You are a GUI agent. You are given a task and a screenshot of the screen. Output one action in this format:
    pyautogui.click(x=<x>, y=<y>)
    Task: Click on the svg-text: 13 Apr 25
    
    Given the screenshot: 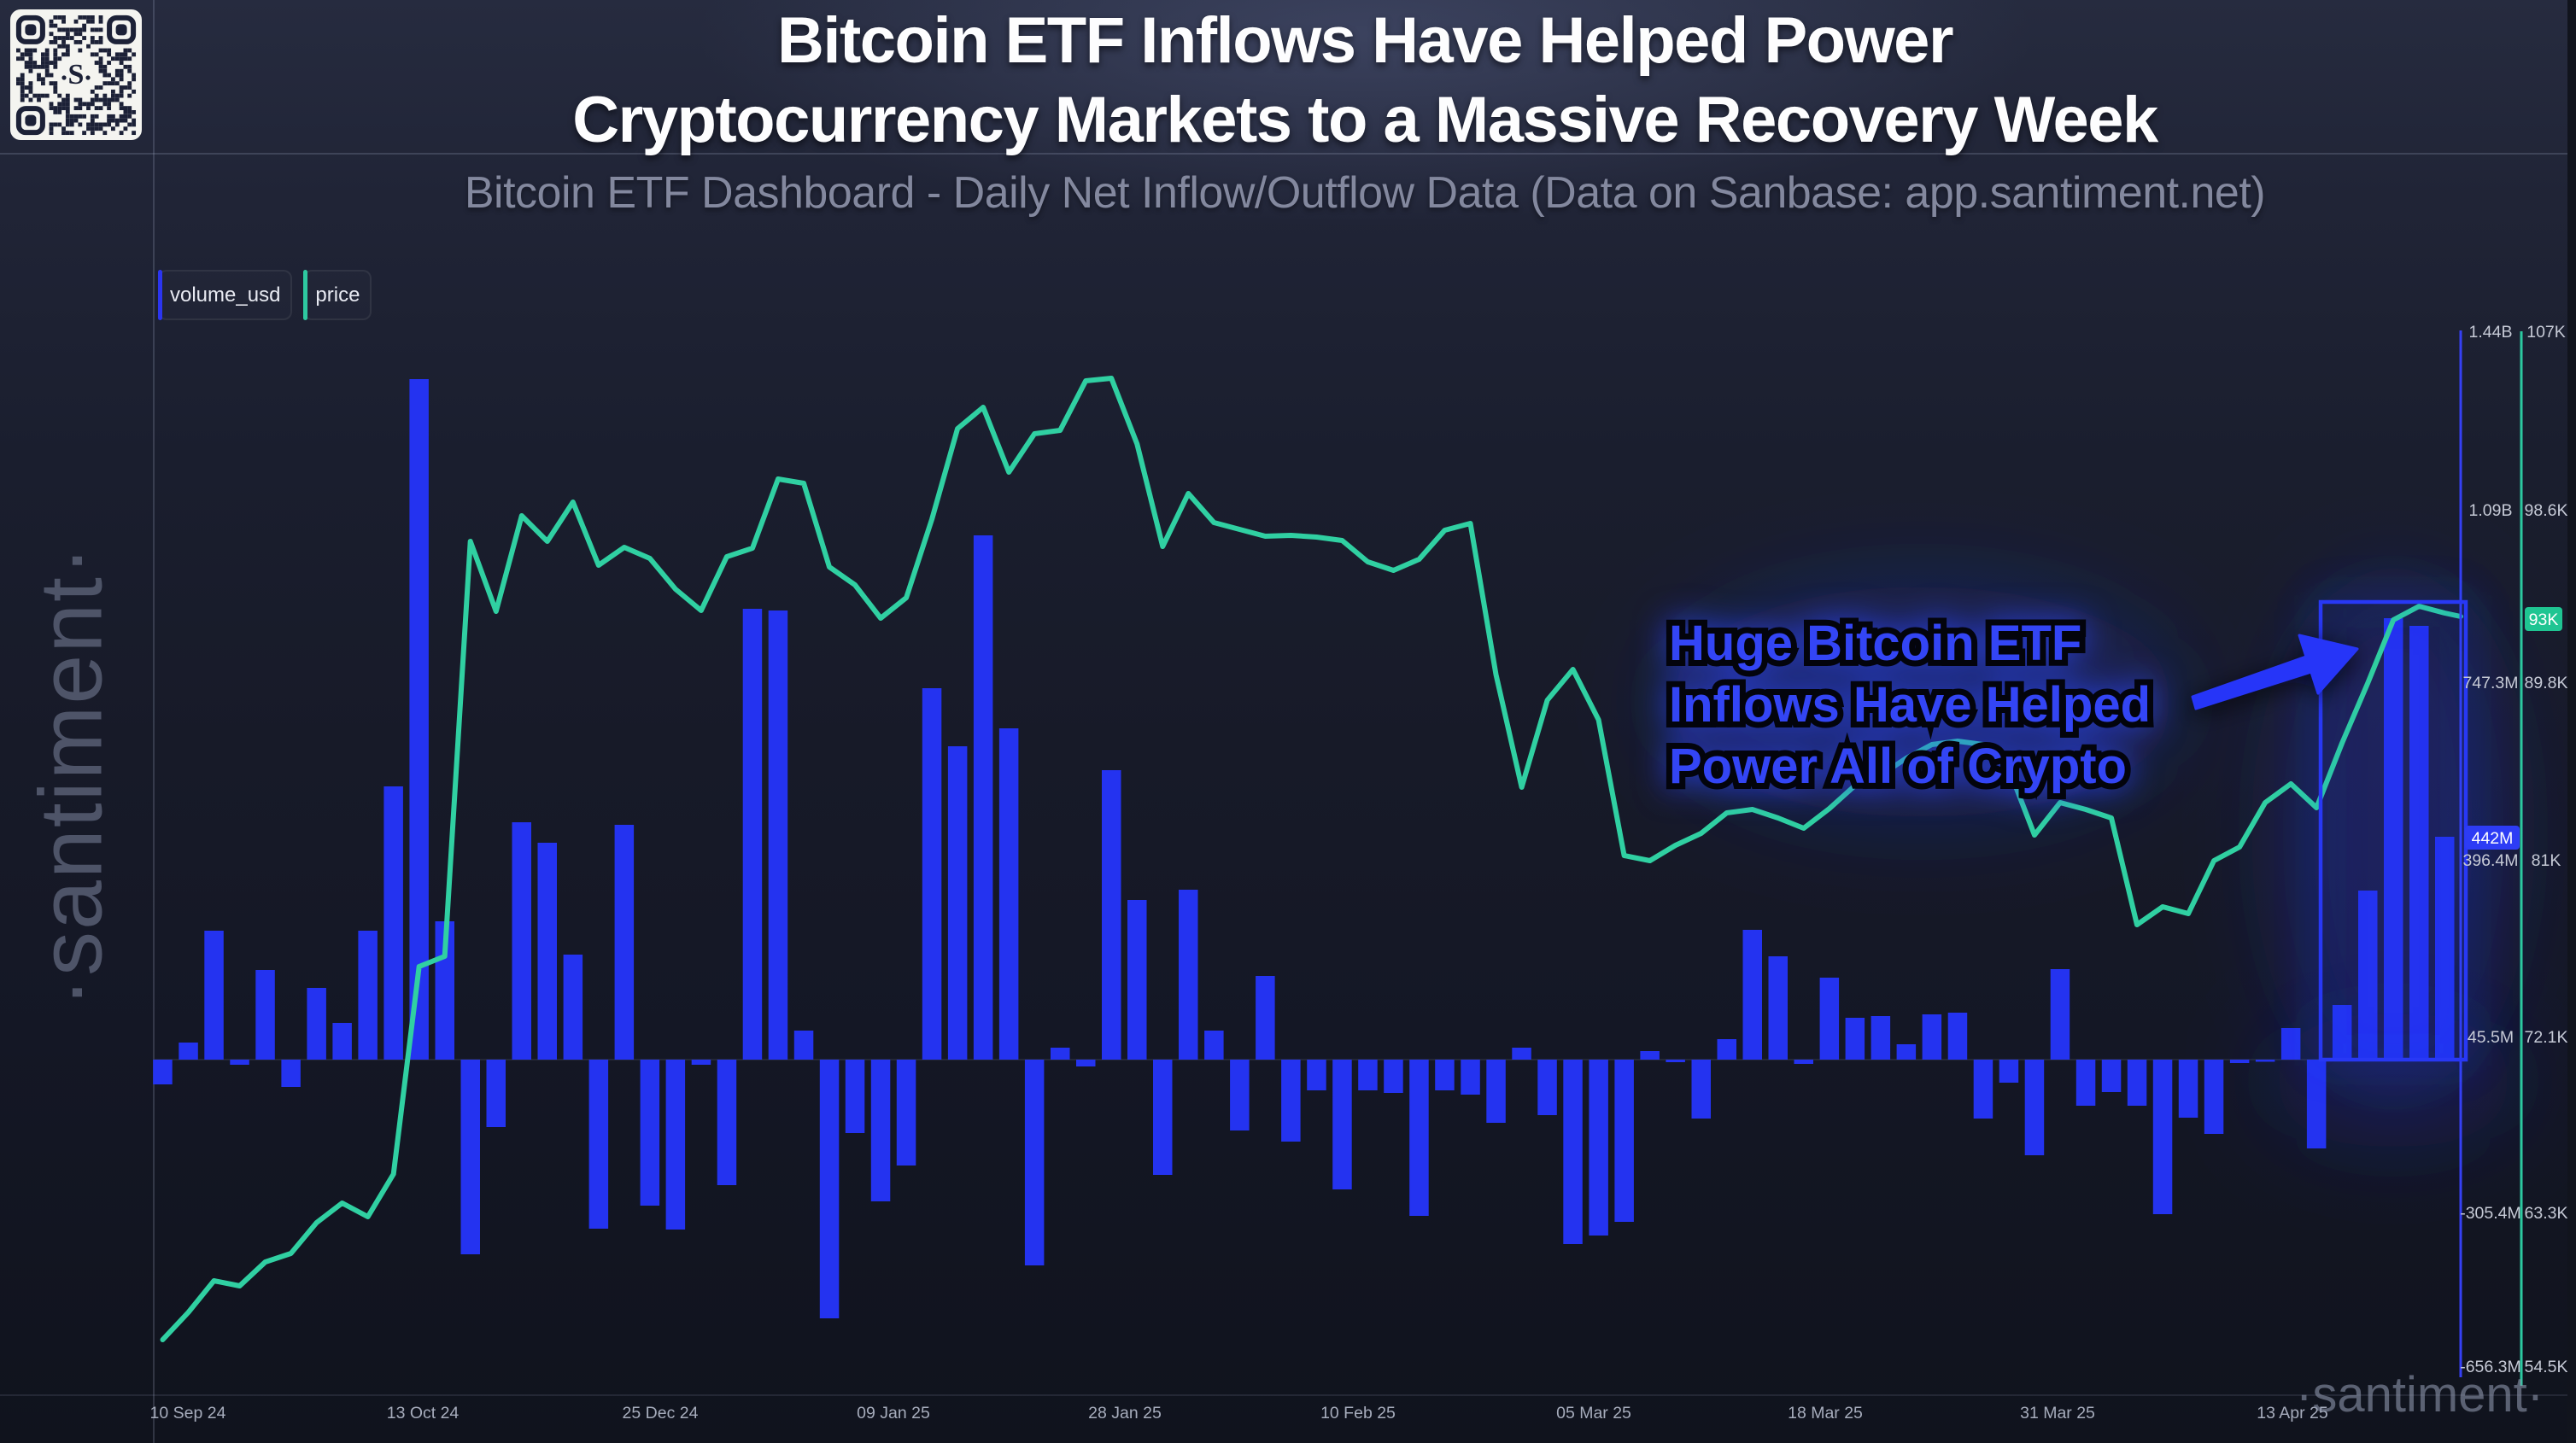 What is the action you would take?
    pyautogui.click(x=2292, y=1413)
    